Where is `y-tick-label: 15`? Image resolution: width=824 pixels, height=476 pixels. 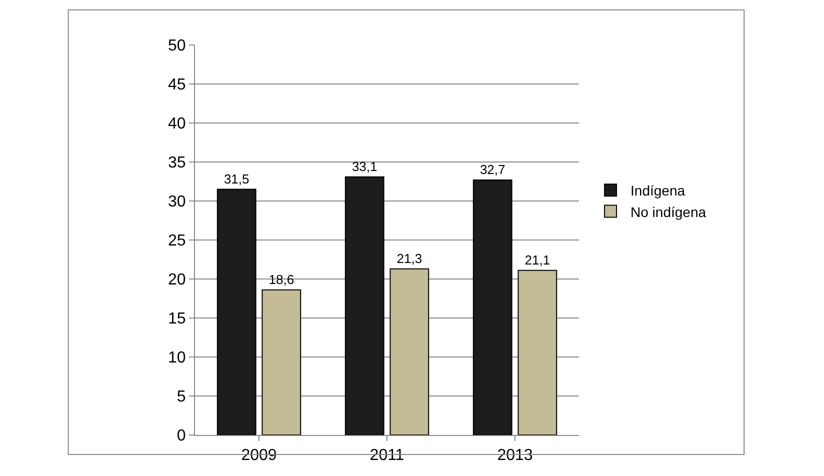
y-tick-label: 15 is located at coordinates (177, 319).